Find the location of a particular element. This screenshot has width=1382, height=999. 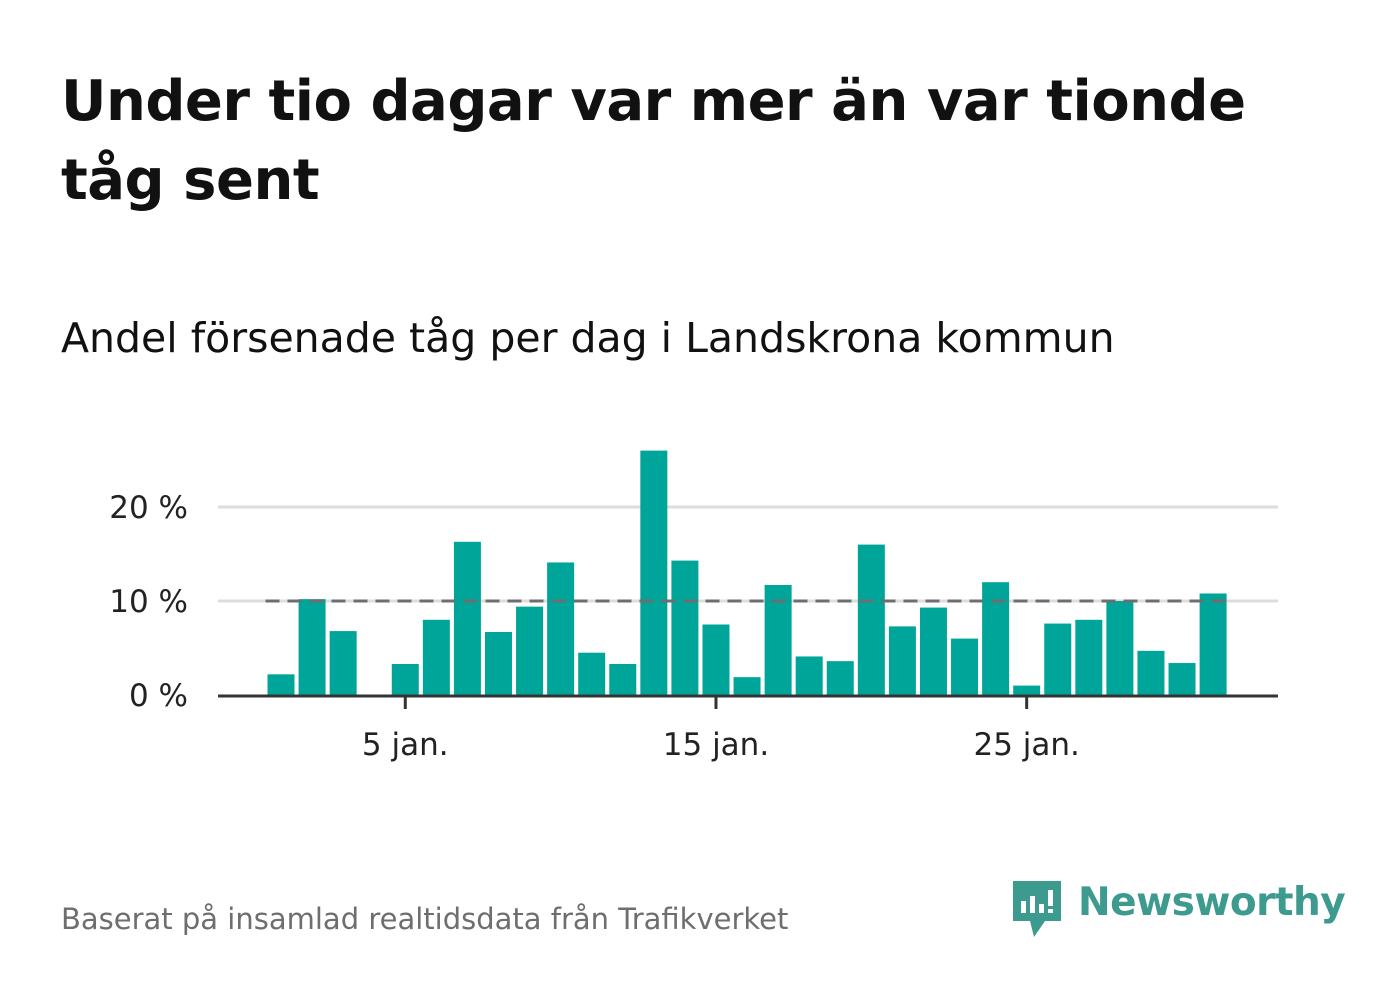

x-tick-label: 15 jan. is located at coordinates (716, 745).